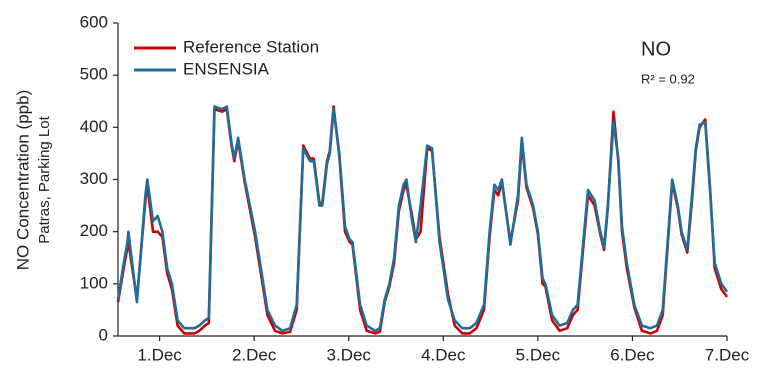  Describe the element at coordinates (94, 21) in the screenshot. I see `y-tick-label: 600` at that location.